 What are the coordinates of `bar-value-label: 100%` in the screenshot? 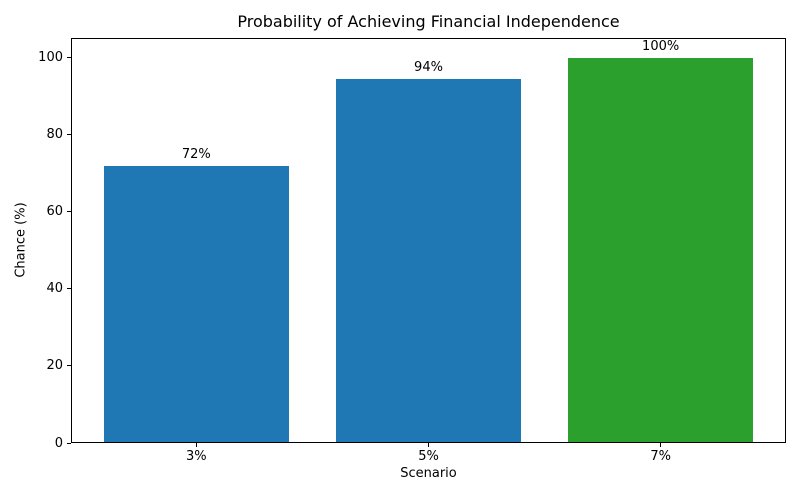 It's located at (661, 47).